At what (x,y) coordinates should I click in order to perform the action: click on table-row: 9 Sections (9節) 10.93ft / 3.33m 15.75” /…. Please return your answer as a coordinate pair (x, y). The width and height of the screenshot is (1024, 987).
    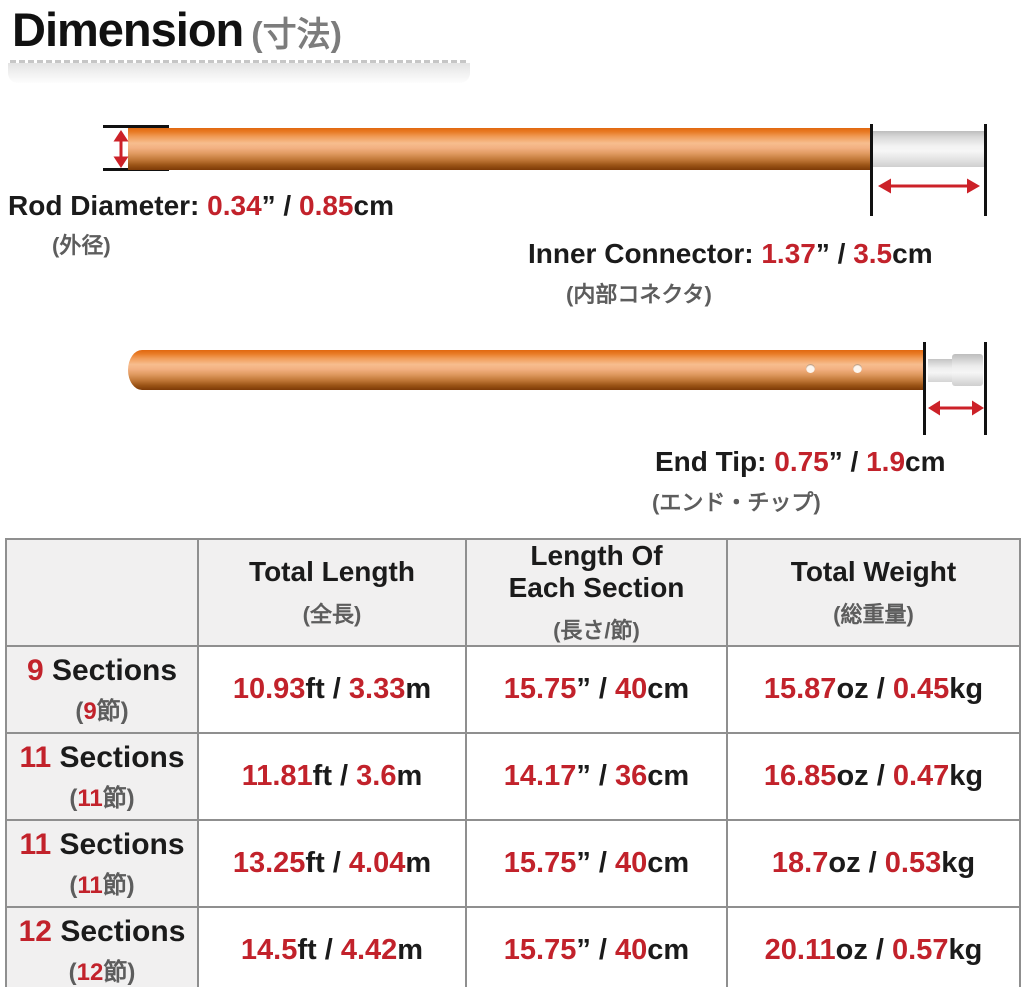
    Looking at the image, I should click on (513, 690).